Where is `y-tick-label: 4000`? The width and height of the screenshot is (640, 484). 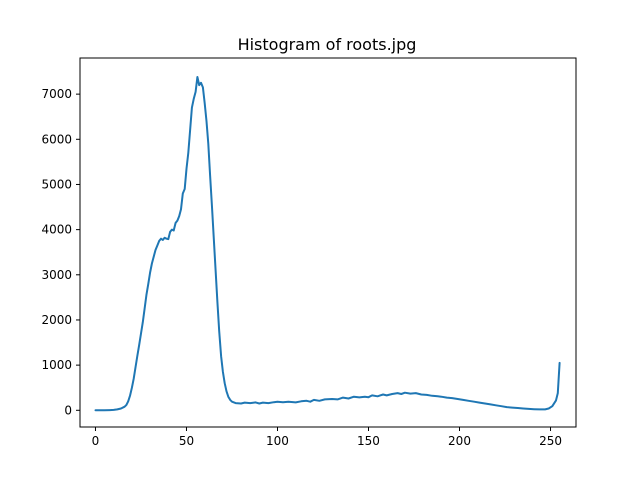
y-tick-label: 4000 is located at coordinates (56, 230).